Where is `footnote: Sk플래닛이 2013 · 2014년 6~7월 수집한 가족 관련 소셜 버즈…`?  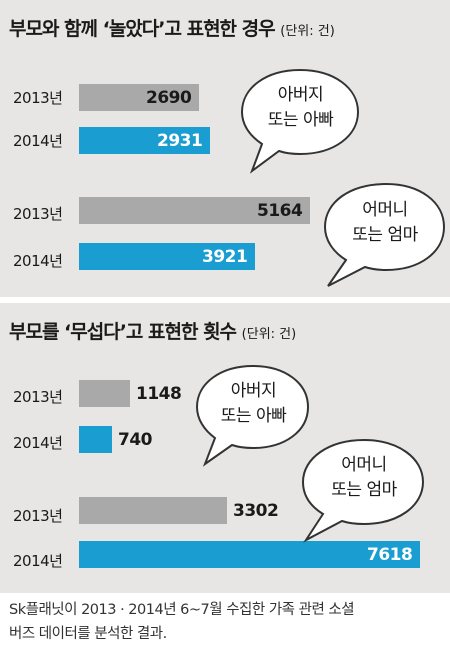 footnote: Sk플래닛이 2013 · 2014년 6~7월 수집한 가족 관련 소셜 버즈… is located at coordinates (182, 622).